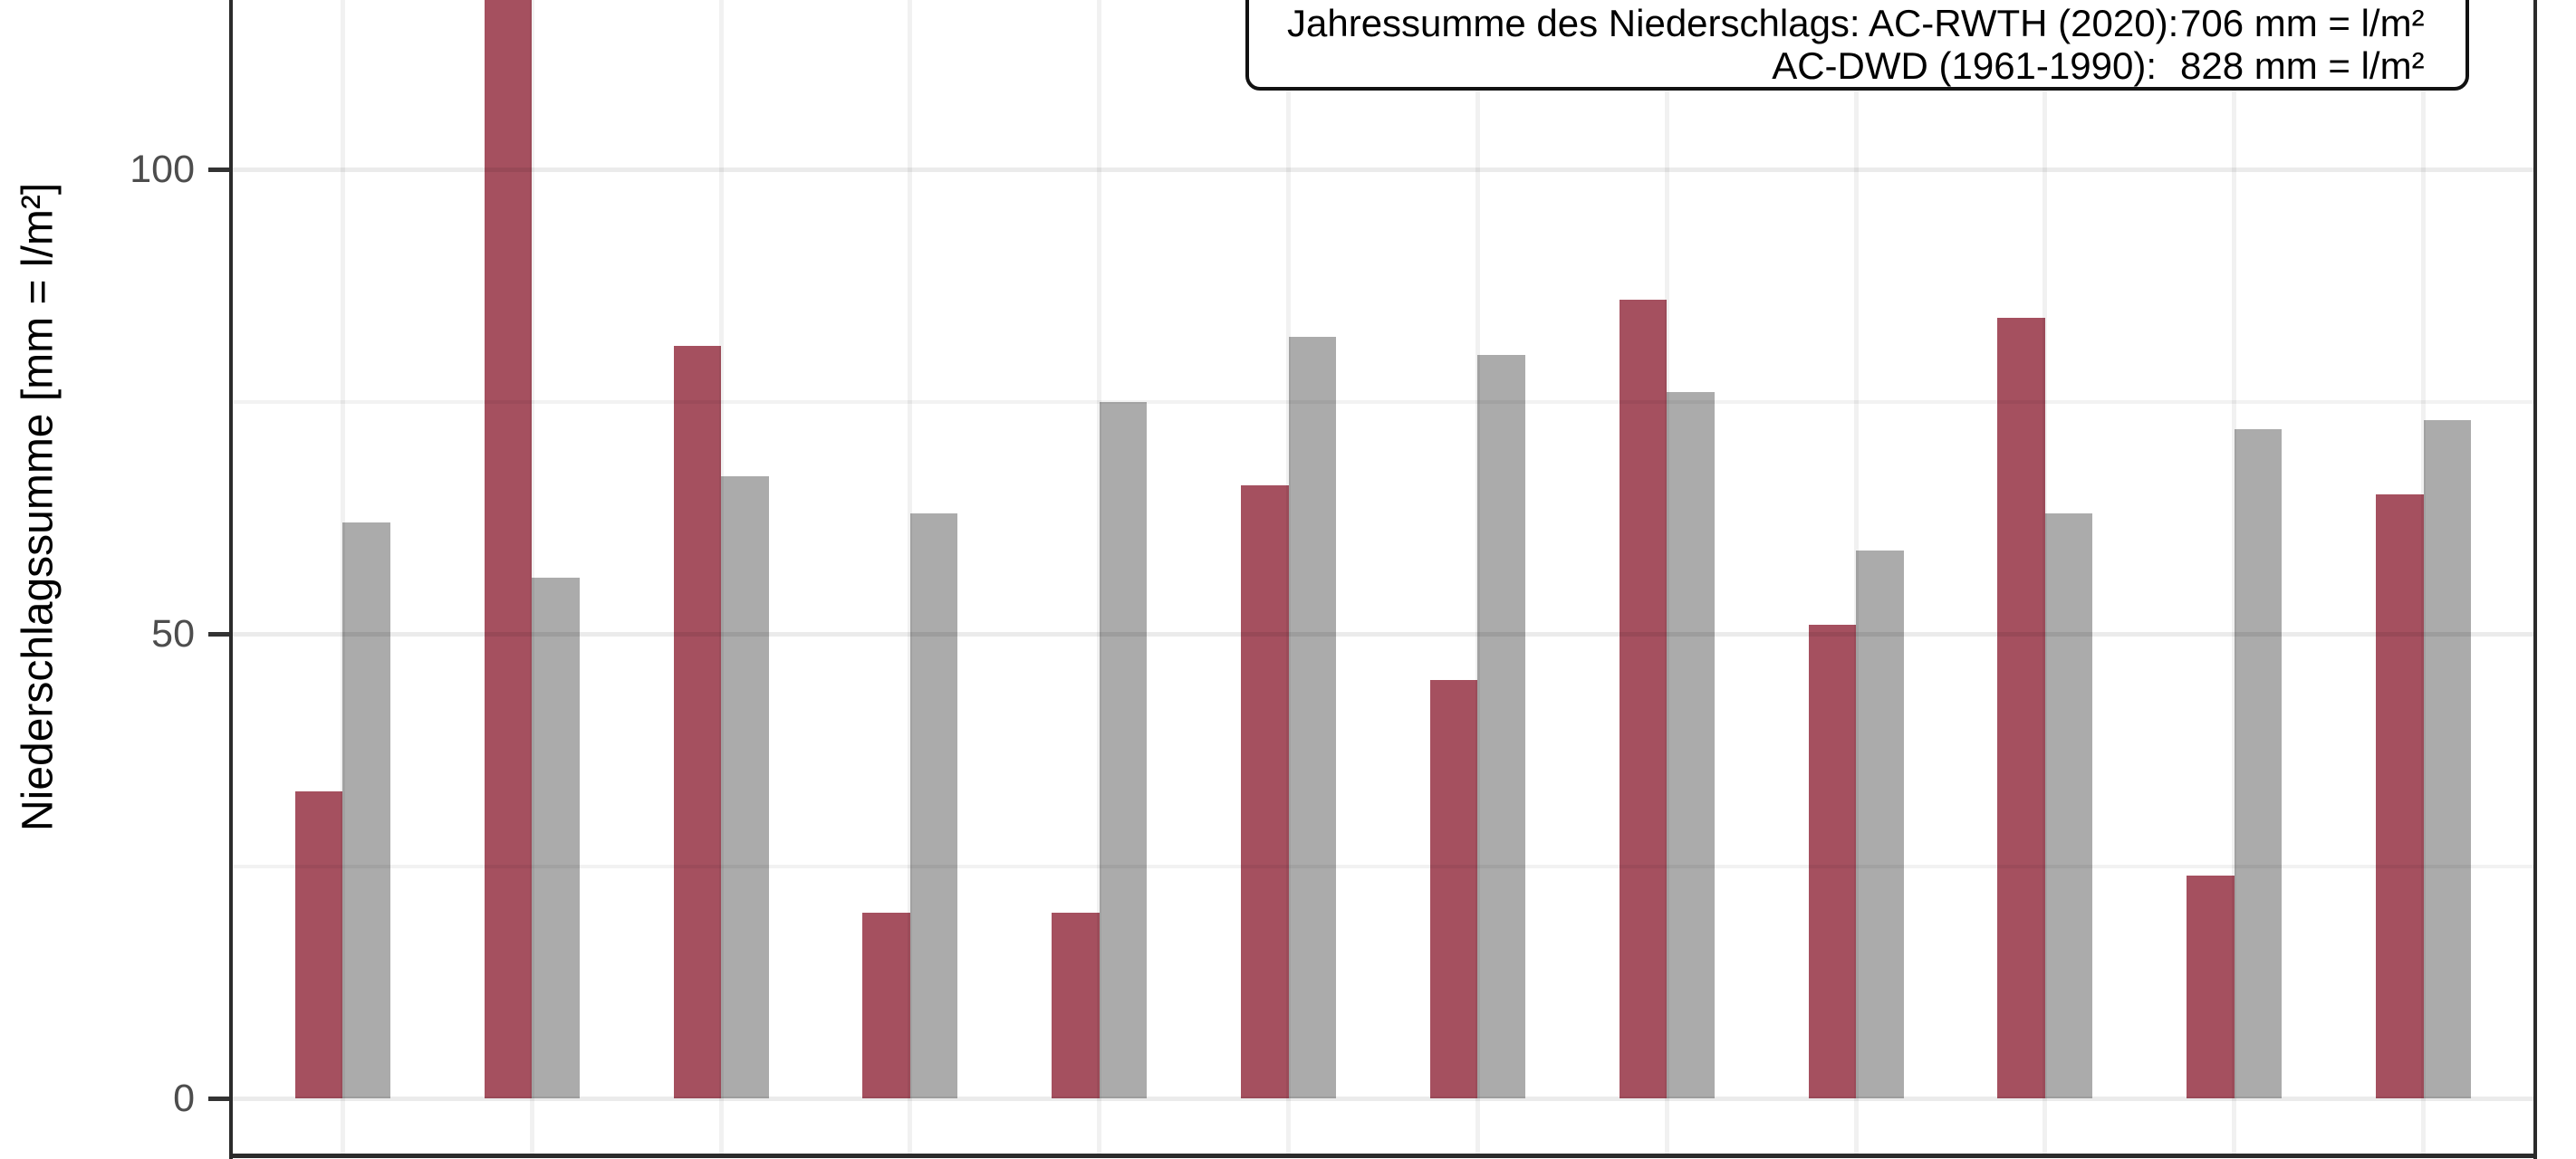  What do you see at coordinates (173, 634) in the screenshot?
I see `y-tick-label-50: 50` at bounding box center [173, 634].